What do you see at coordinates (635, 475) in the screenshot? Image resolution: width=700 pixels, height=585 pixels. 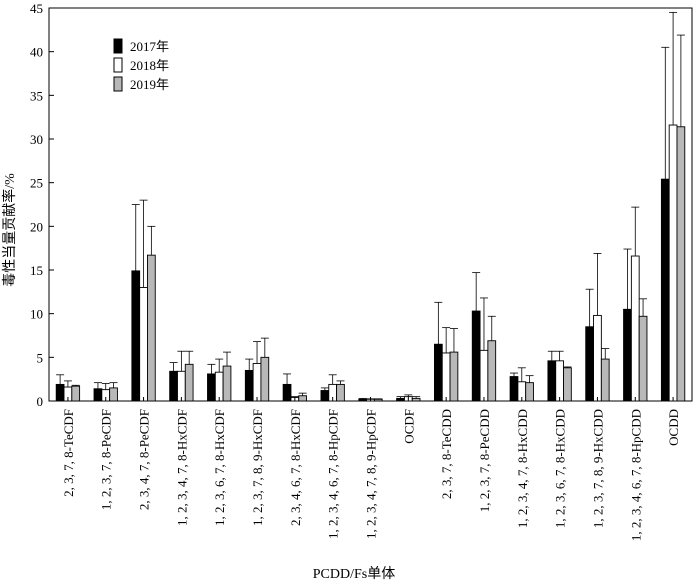 I see `x-tick-label: 1, 2, 3, 4, 6, 7, 8-HpCDD` at bounding box center [635, 475].